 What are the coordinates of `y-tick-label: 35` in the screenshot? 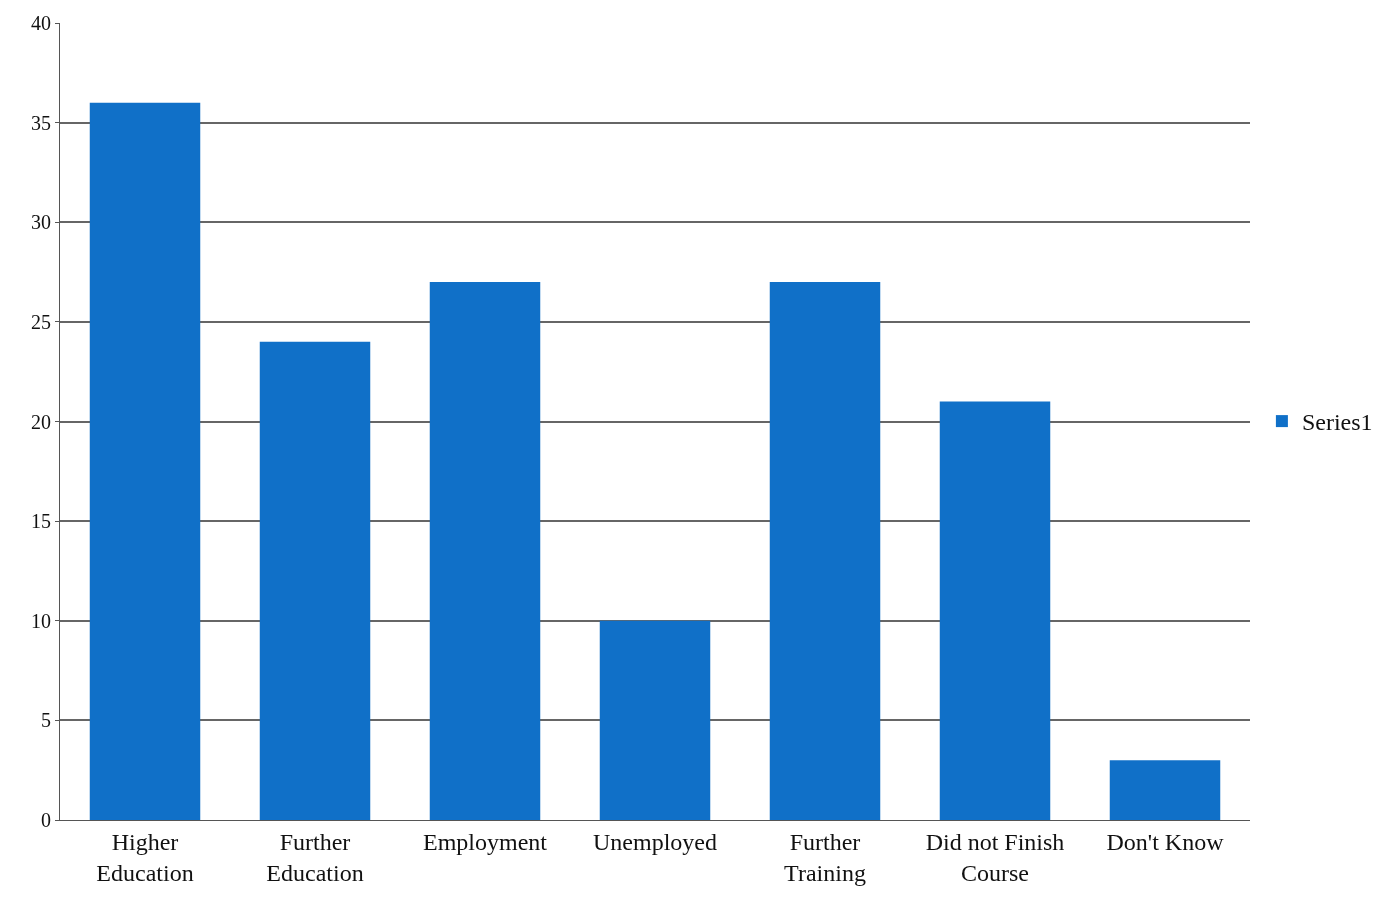 It's located at (41, 122).